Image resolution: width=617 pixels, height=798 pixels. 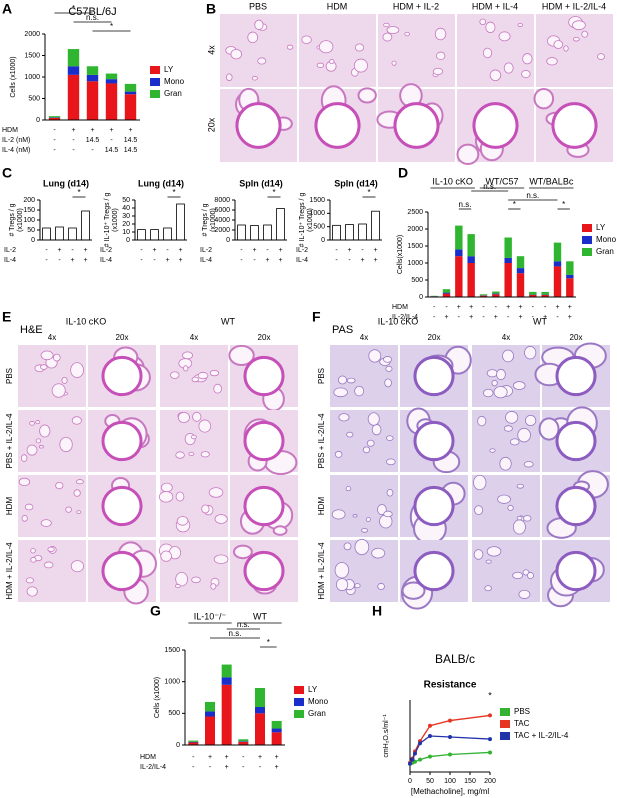 I want to click on row-label: IL-4 (nM), so click(x=16, y=150).